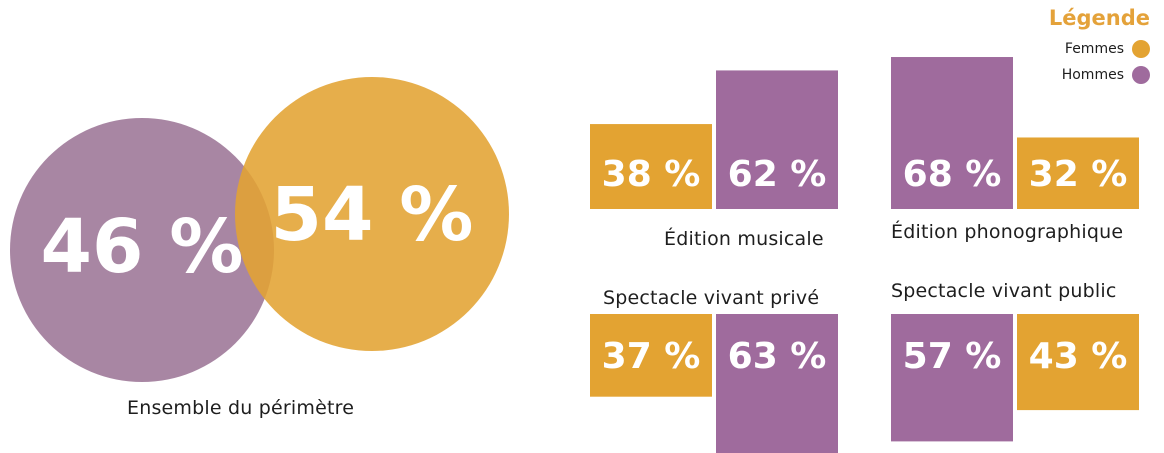 The height and width of the screenshot is (453, 1164). What do you see at coordinates (651, 174) in the screenshot?
I see `bar-label-edition-musicale-femmes: 38 %` at bounding box center [651, 174].